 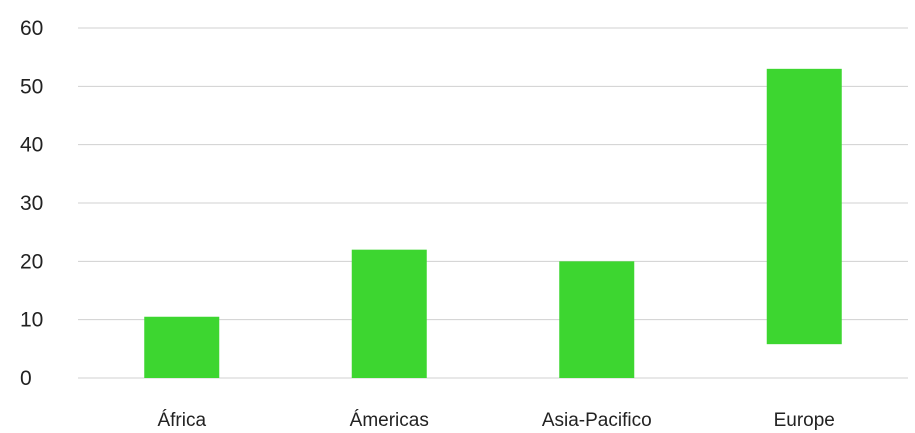 I want to click on y-tick-label: 30, so click(x=31, y=203).